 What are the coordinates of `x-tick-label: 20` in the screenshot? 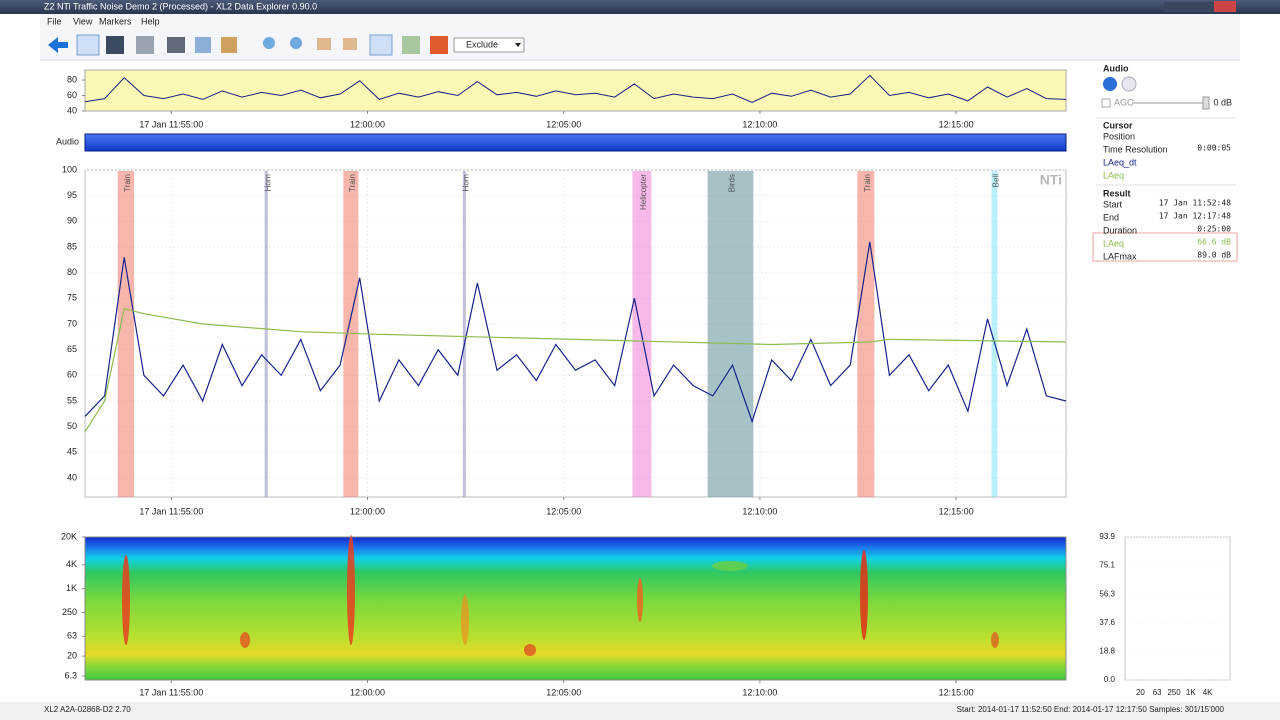 It's located at (1140, 692).